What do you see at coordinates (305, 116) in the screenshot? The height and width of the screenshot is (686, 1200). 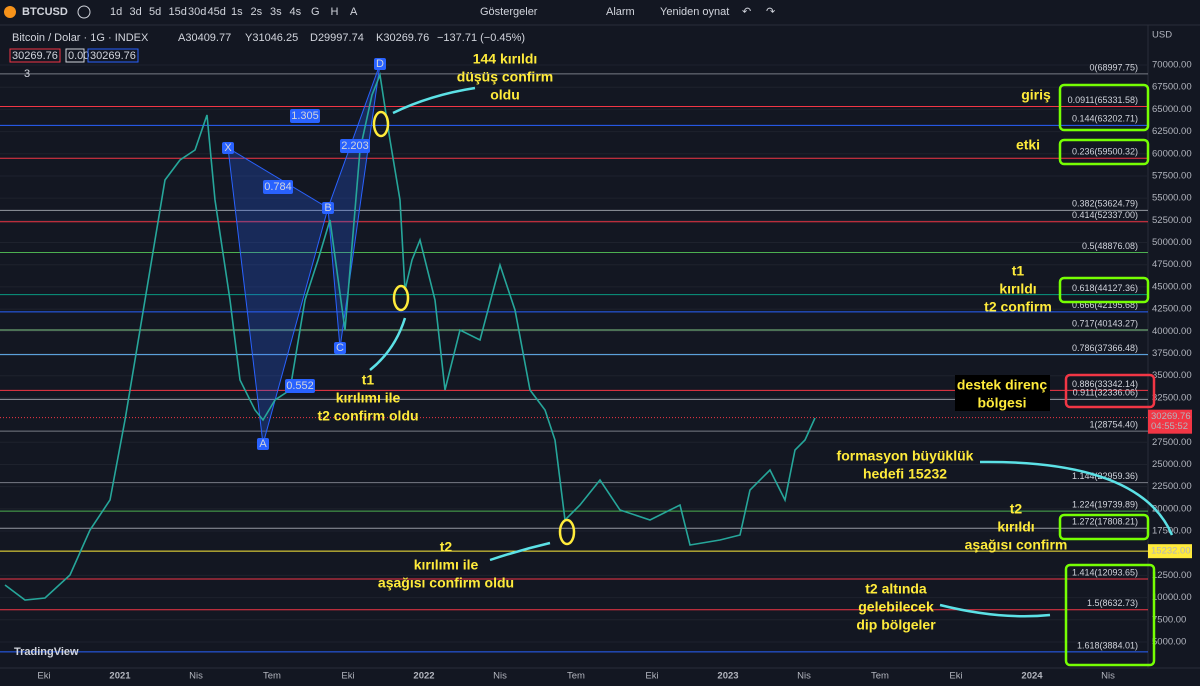 I see `ratio-label: 1.305` at bounding box center [305, 116].